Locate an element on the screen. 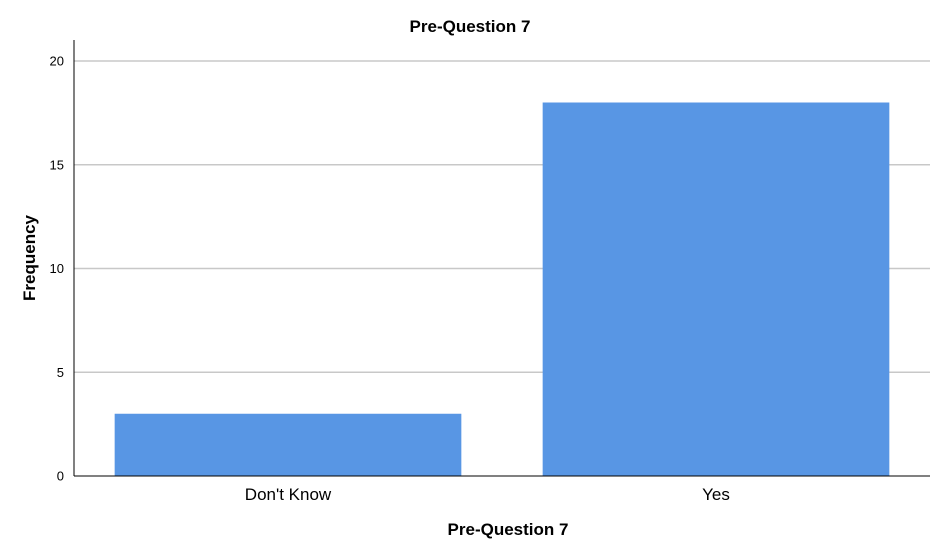 The image size is (941, 554). x-axis-title: Pre-Question 7 is located at coordinates (508, 529).